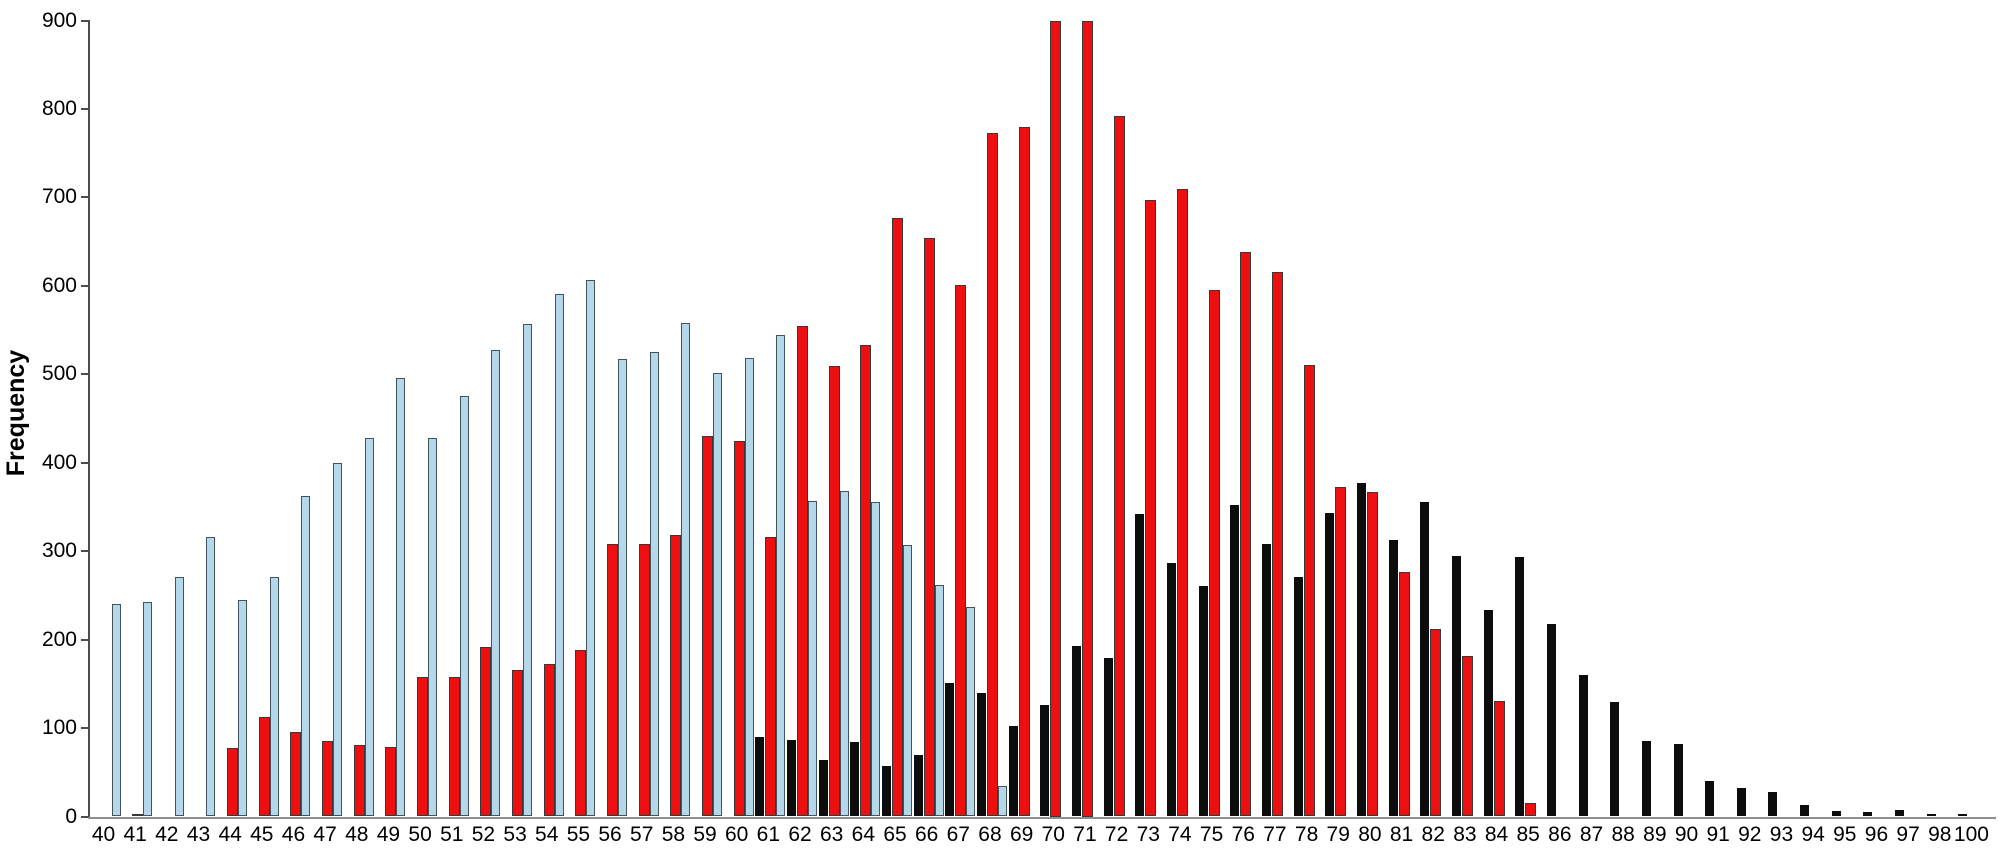  Describe the element at coordinates (1686, 834) in the screenshot. I see `x-axis-tick-label: 90` at that location.